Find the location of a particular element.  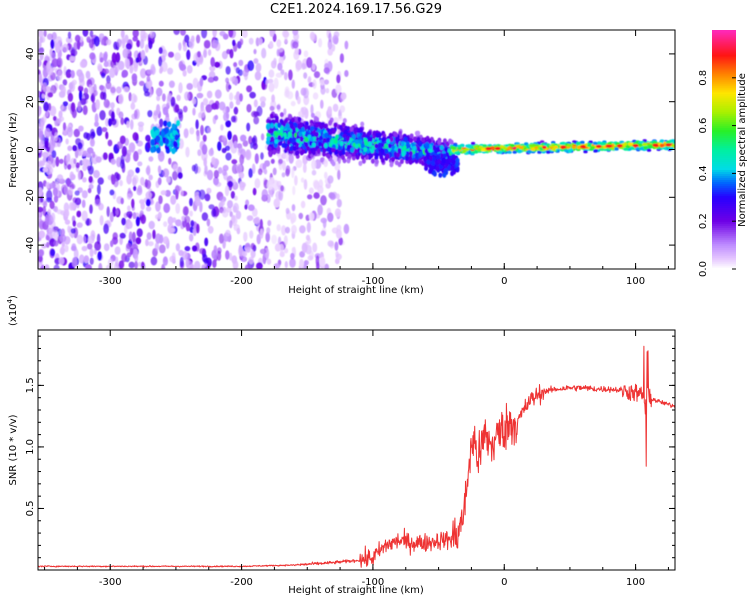

colorbar-gradient is located at coordinates (724, 150).